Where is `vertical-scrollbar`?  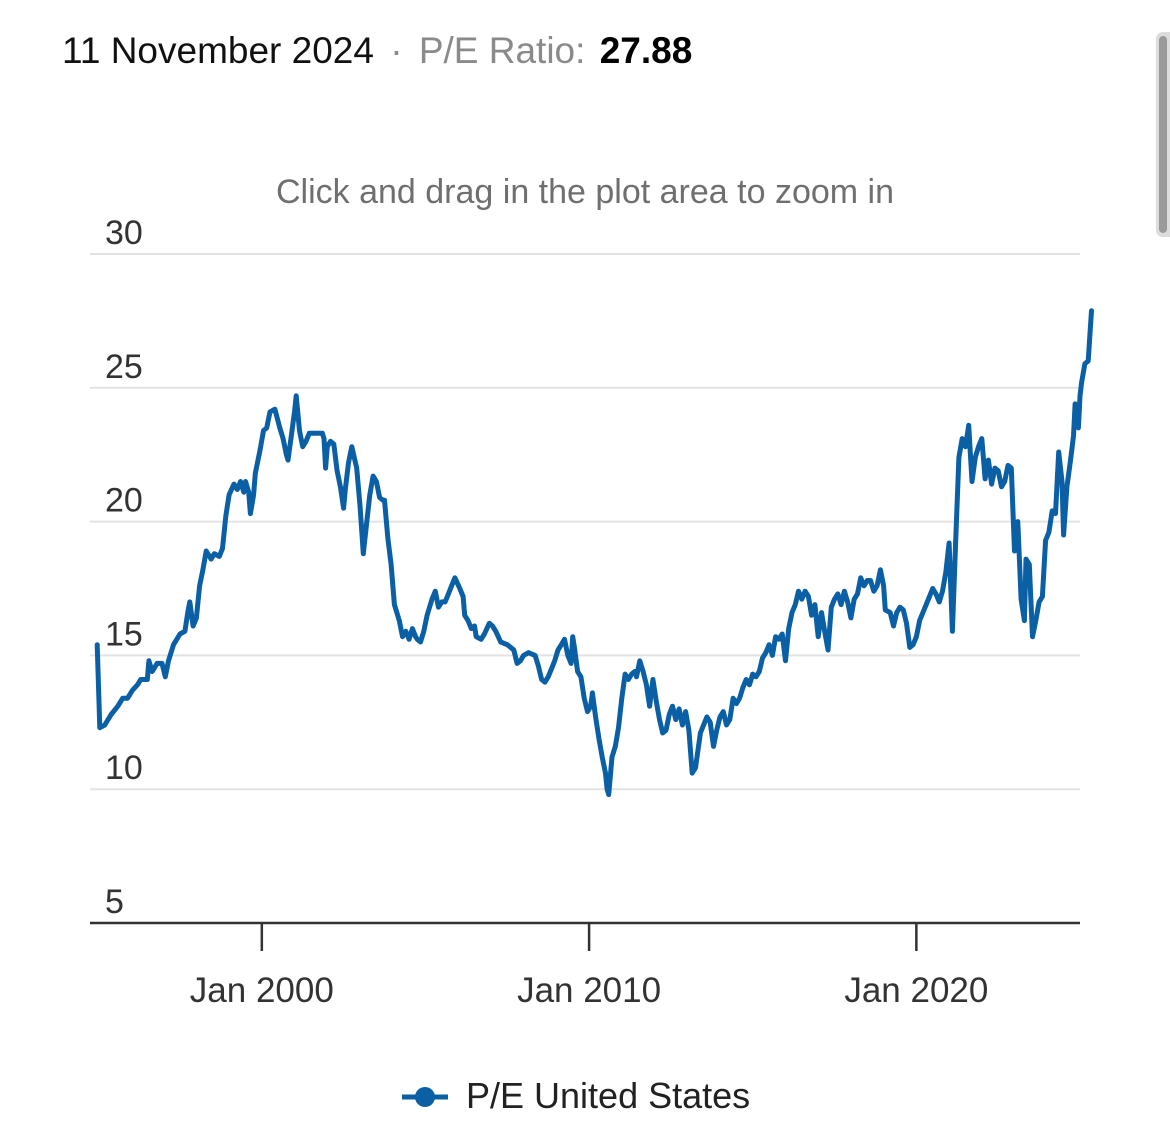
vertical-scrollbar is located at coordinates (1163, 134).